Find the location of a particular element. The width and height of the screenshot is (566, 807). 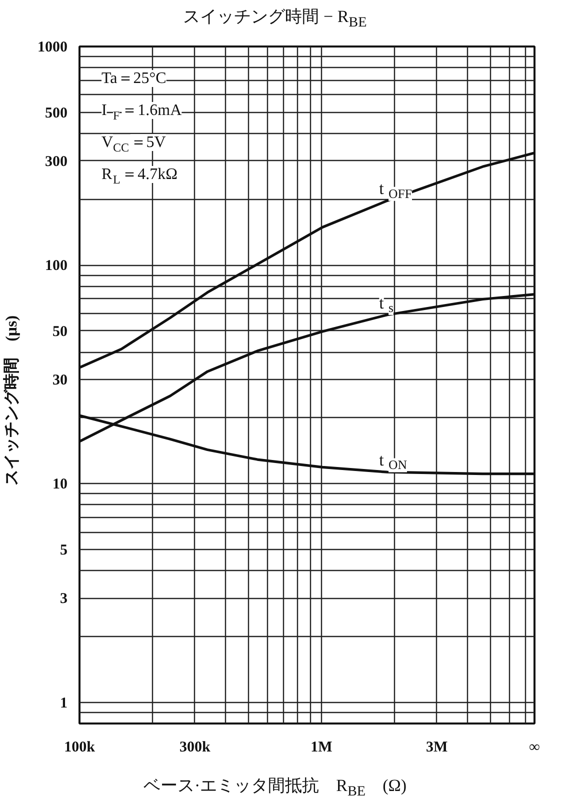

chart-title: スイッチング時間 − R$_{BE}$ is located at coordinates (275, 19).